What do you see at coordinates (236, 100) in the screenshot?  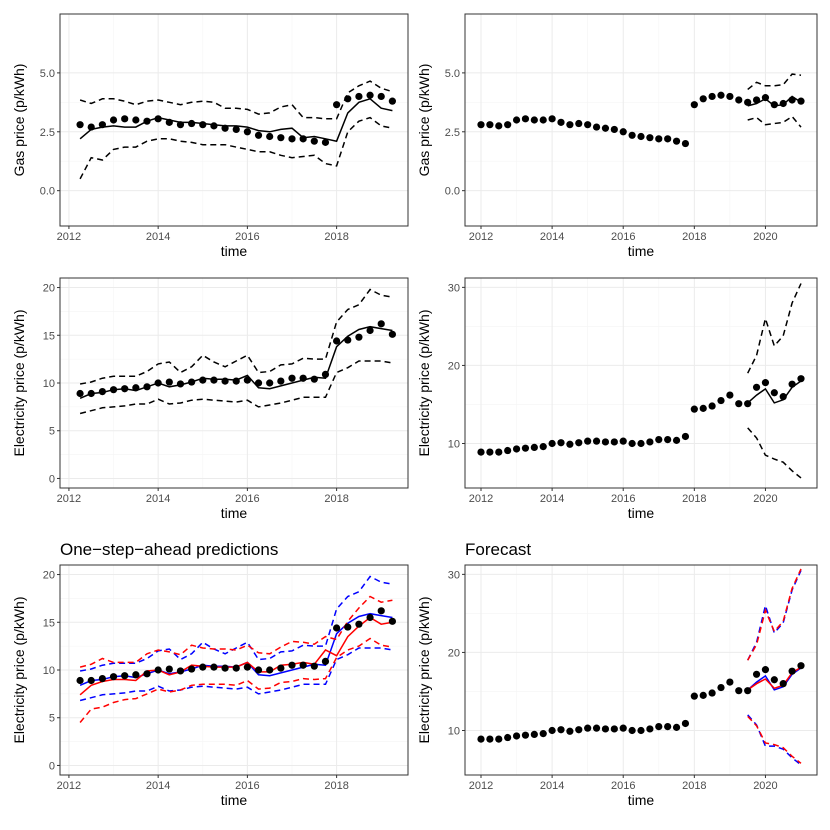 I see `series-line-upper` at bounding box center [236, 100].